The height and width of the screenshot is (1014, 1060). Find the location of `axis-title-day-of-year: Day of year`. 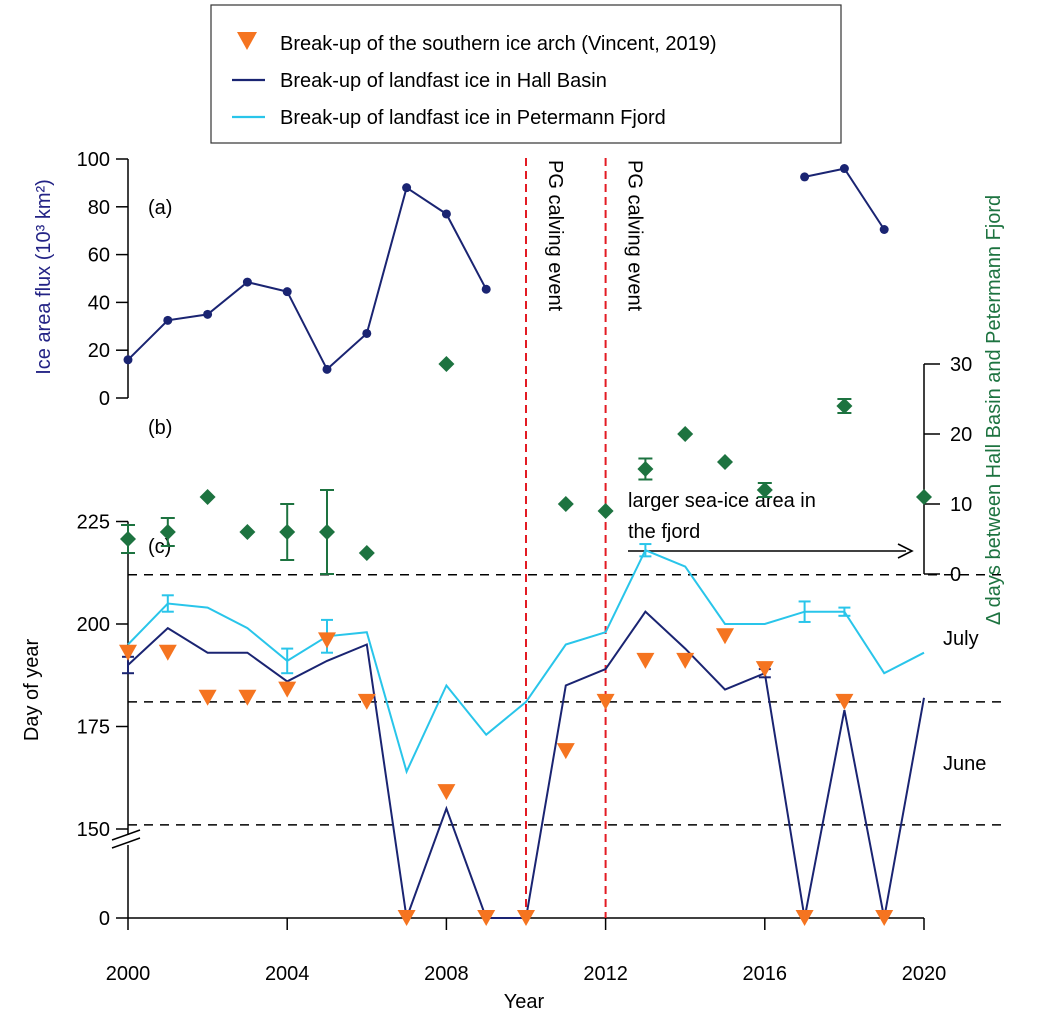

axis-title-day-of-year: Day of year is located at coordinates (32, 690).